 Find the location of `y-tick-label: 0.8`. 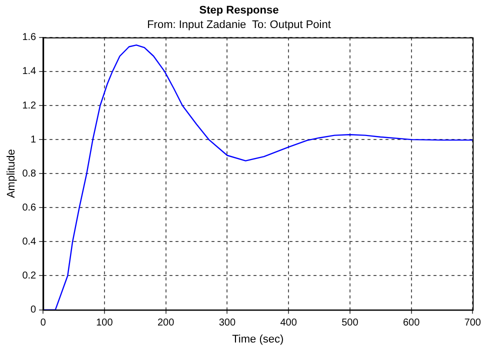

y-tick-label: 0.8 is located at coordinates (29, 174).